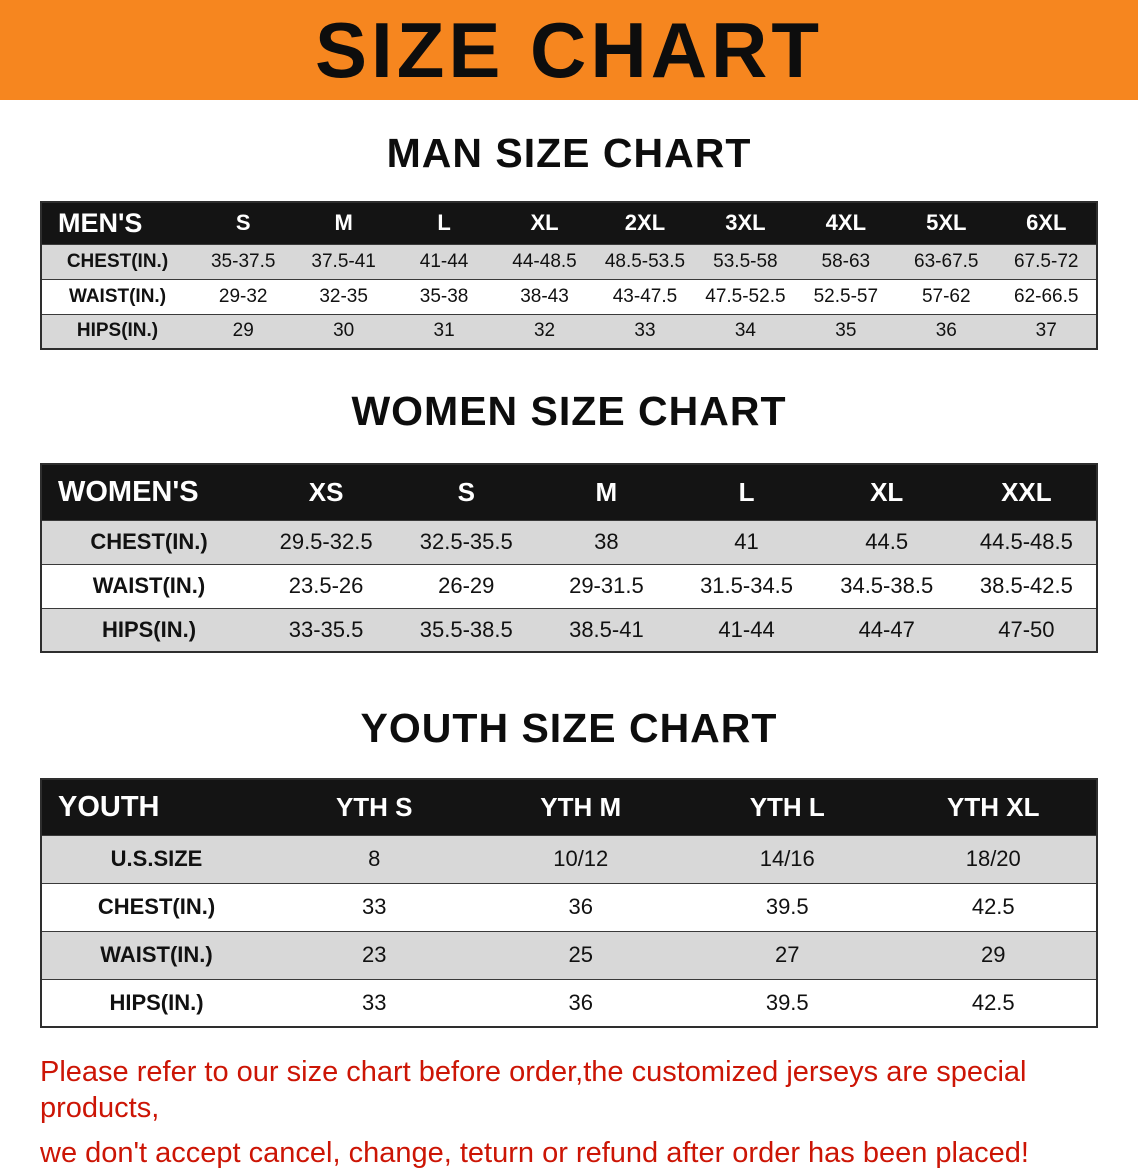 The width and height of the screenshot is (1138, 1171). Describe the element at coordinates (156, 807) in the screenshot. I see `table-title-cell: YOUTH` at that location.